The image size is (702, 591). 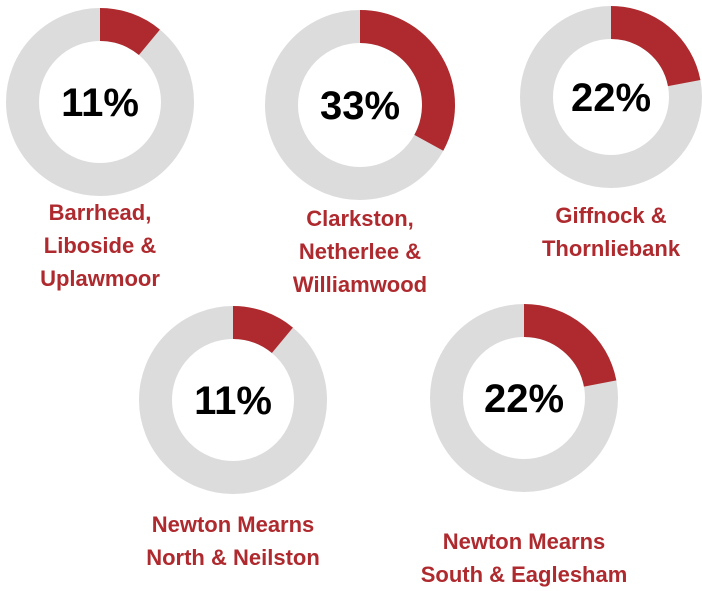 What do you see at coordinates (524, 558) in the screenshot?
I see `donut-area-label: Newton Mearns South & Eaglesham` at bounding box center [524, 558].